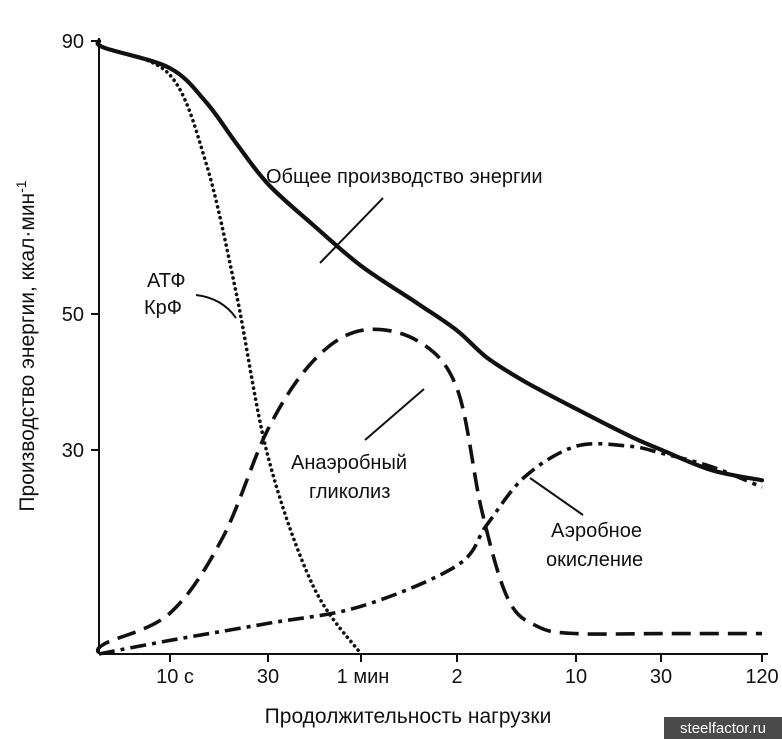 Image resolution: width=782 pixels, height=739 pixels. I want to click on label-atp: АТФ, so click(166, 281).